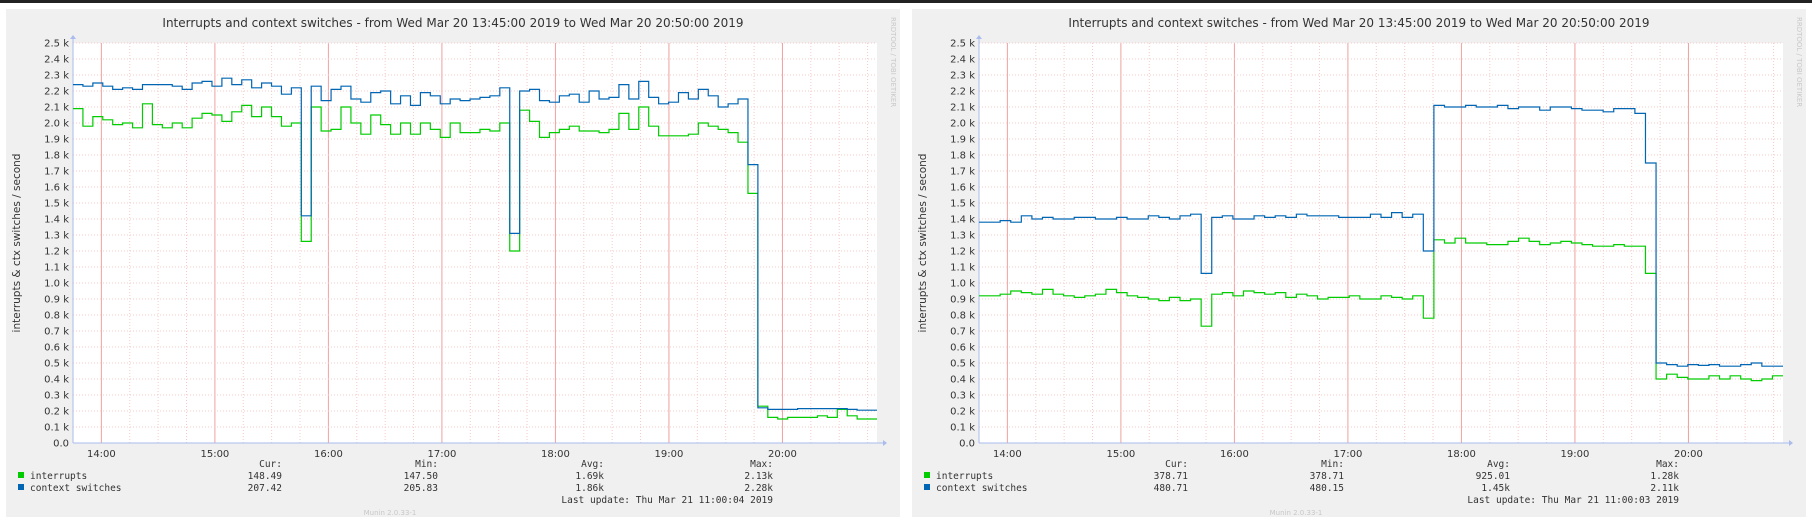 Image resolution: width=1812 pixels, height=517 pixels. Describe the element at coordinates (1171, 476) in the screenshot. I see `legend-cur-value: 378.71` at that location.